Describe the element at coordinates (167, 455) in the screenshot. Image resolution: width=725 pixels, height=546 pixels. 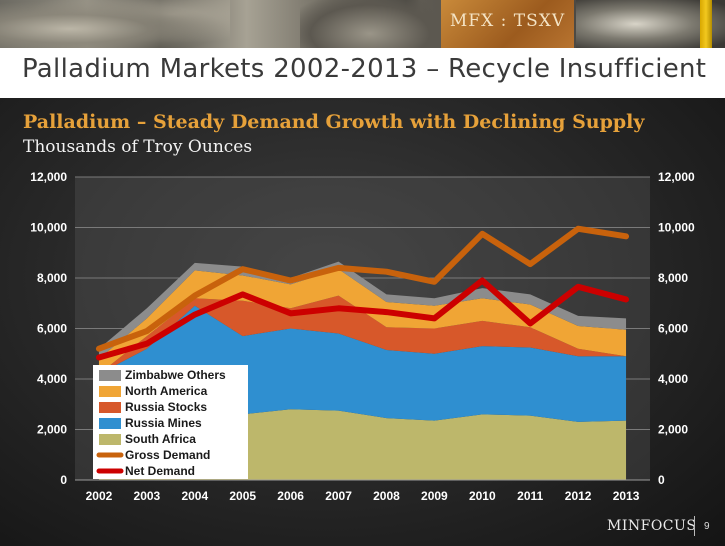
I see `legend-label: Gross Demand` at that location.